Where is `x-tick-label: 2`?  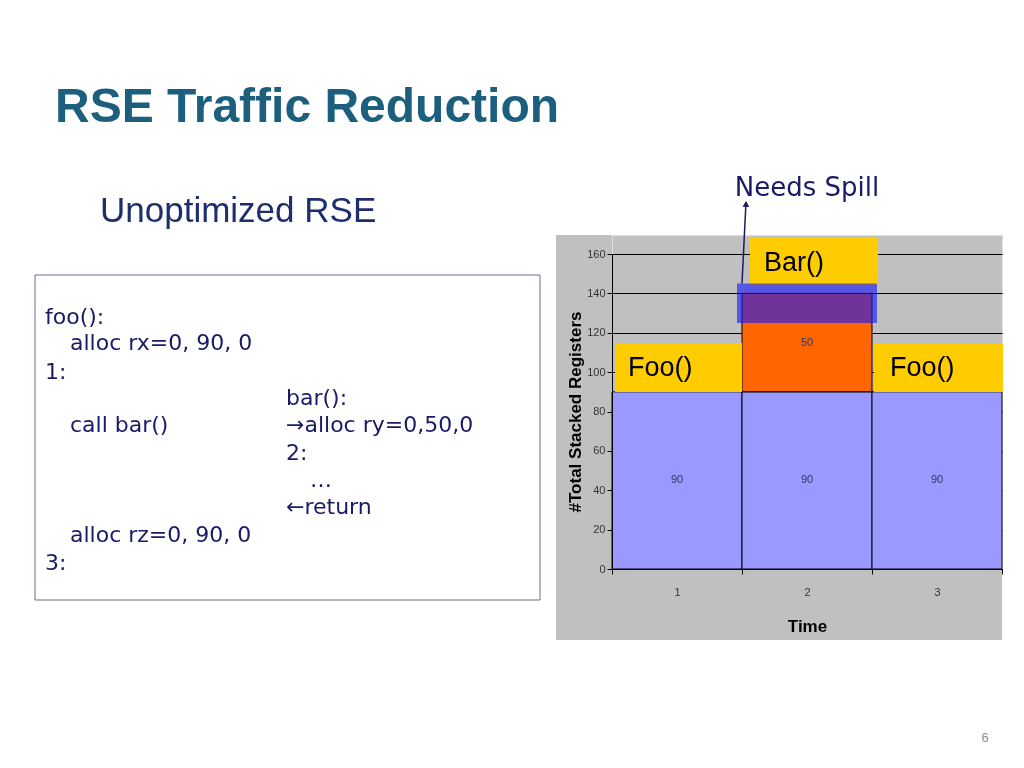
x-tick-label: 2 is located at coordinates (807, 591).